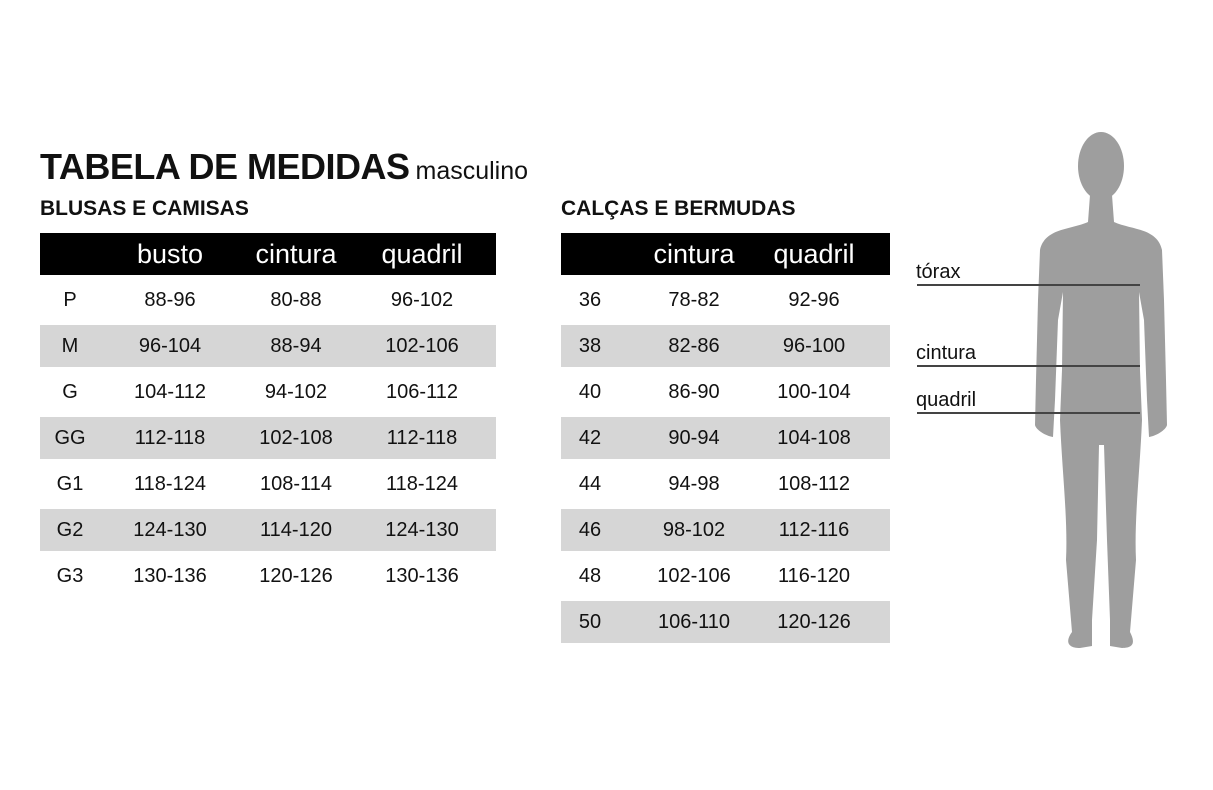  I want to click on table-cell: 96-102, so click(422, 300).